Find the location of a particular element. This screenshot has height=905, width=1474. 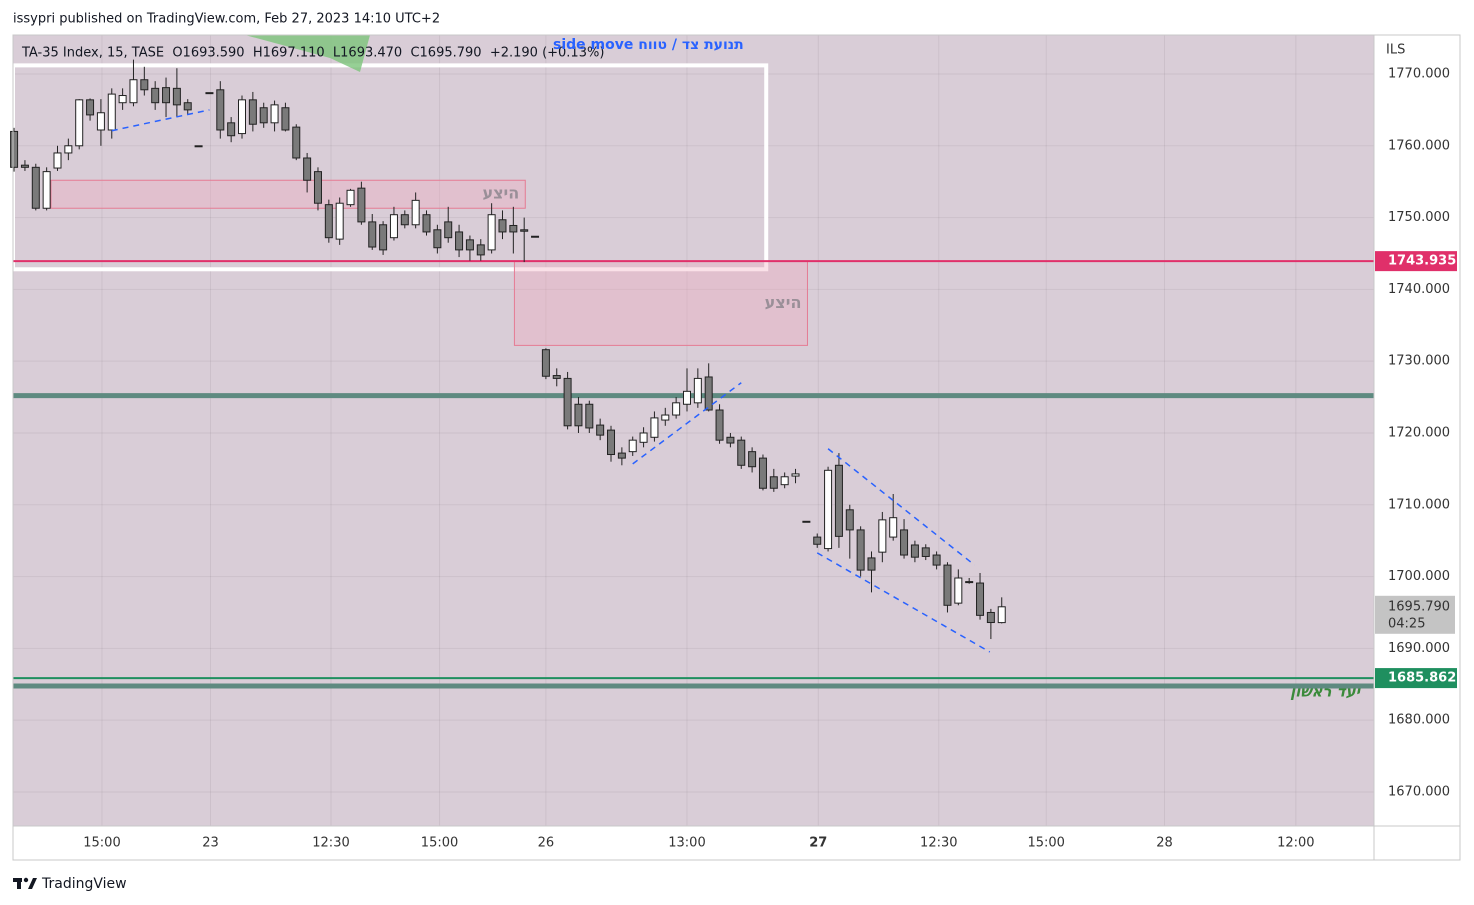

x-tick-label: 28 is located at coordinates (1164, 843).